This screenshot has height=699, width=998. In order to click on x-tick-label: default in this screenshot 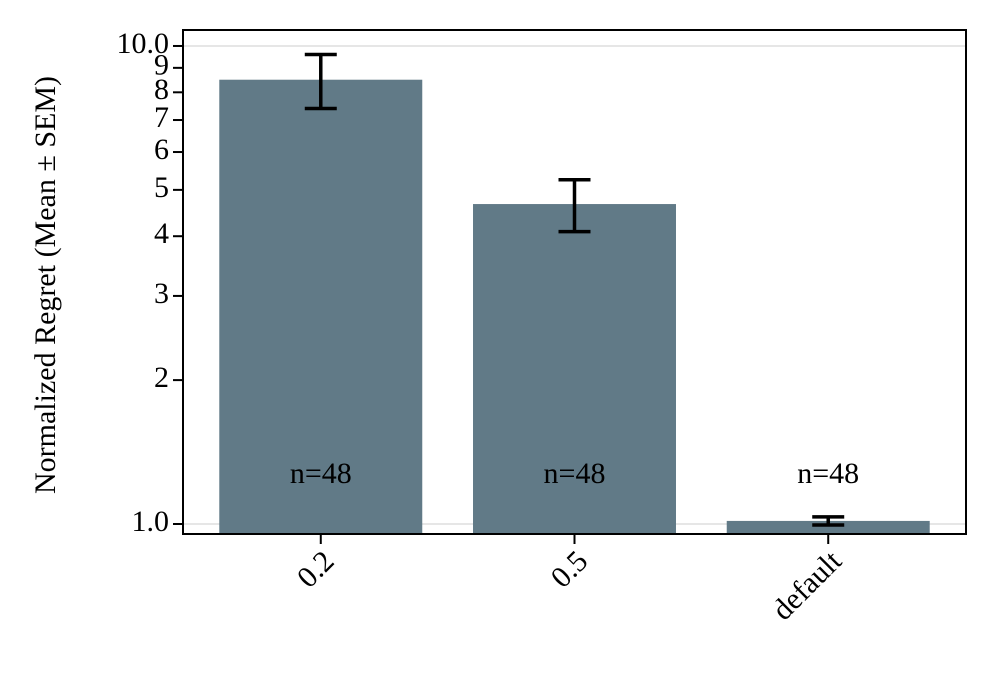, I will do `click(807, 585)`.